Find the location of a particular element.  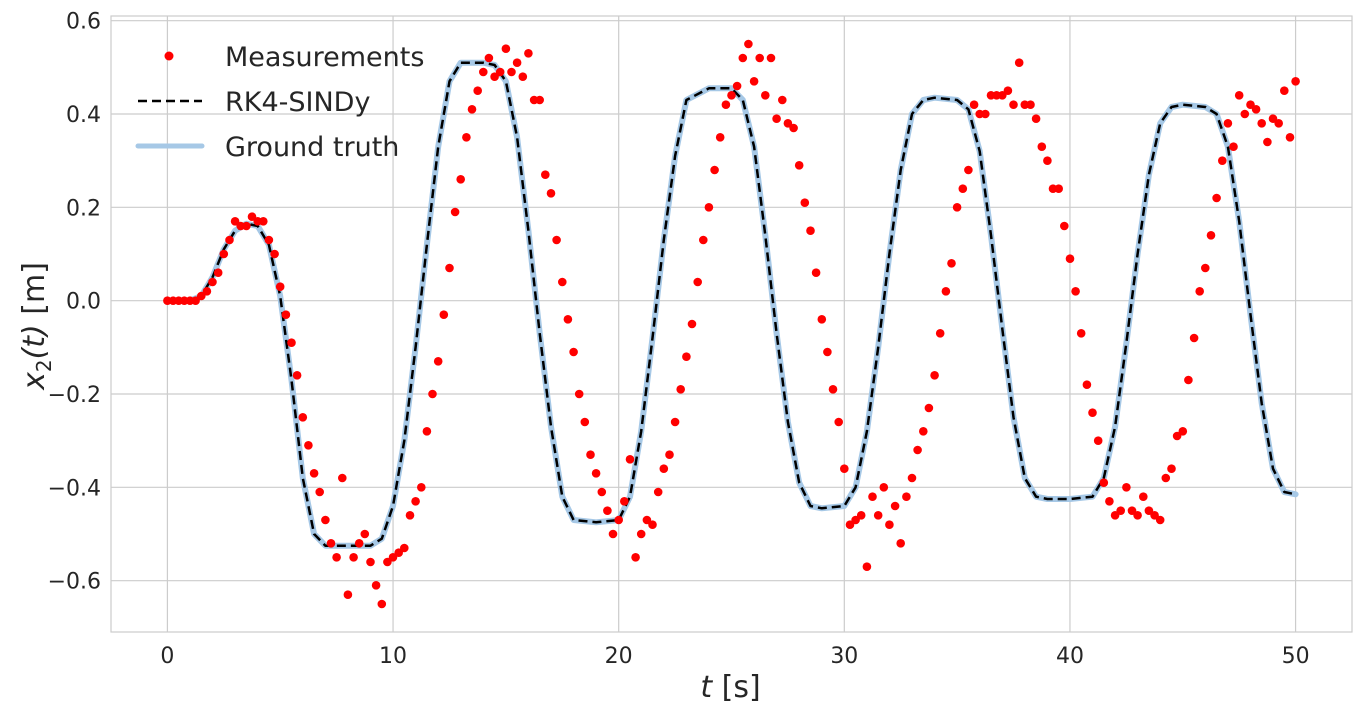

y-axis-ticks: −0.6 −0.4 −0.2 0.0 0.2 0.4 0.6 is located at coordinates (74, 302).